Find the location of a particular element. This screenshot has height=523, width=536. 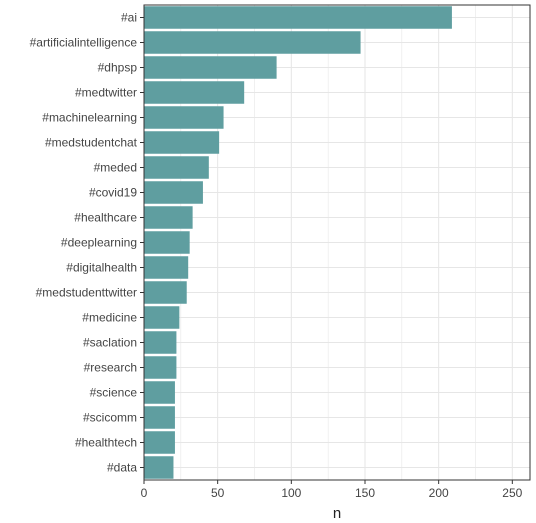

x-tick-label: 0 is located at coordinates (144, 493).